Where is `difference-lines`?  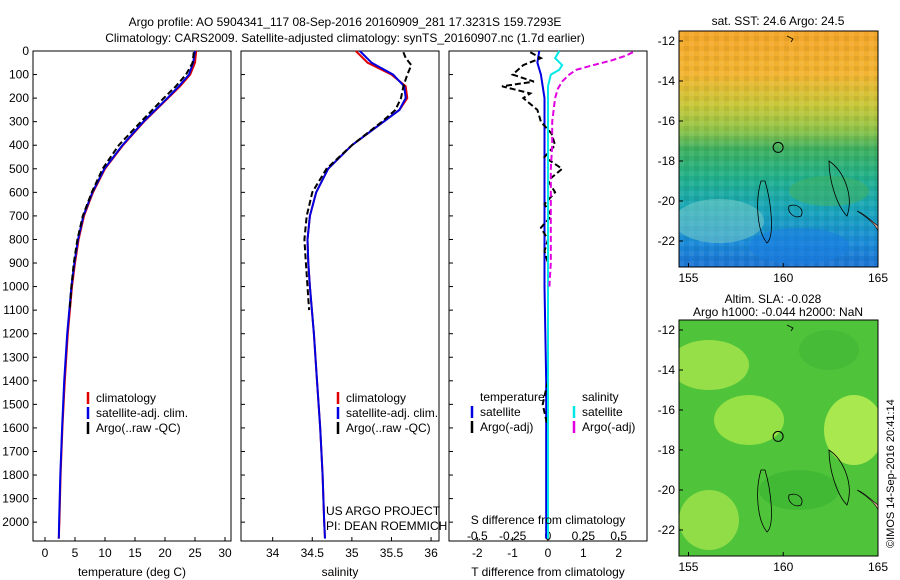 difference-lines is located at coordinates (567, 294).